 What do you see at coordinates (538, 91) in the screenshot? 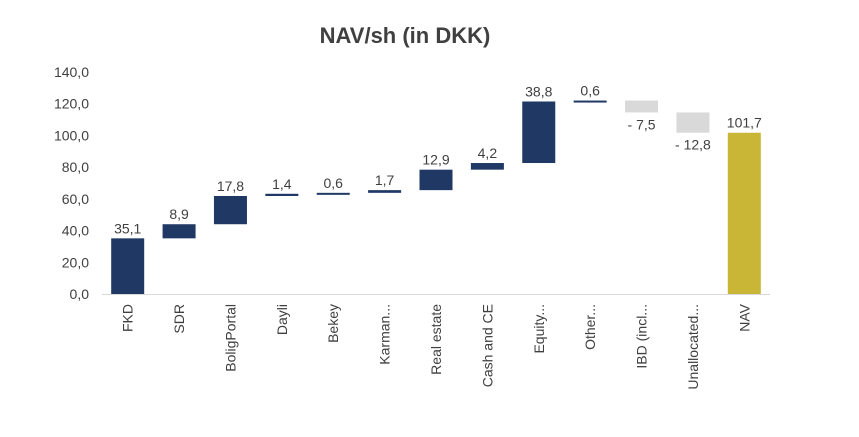
I see `data-label: 38,8` at bounding box center [538, 91].